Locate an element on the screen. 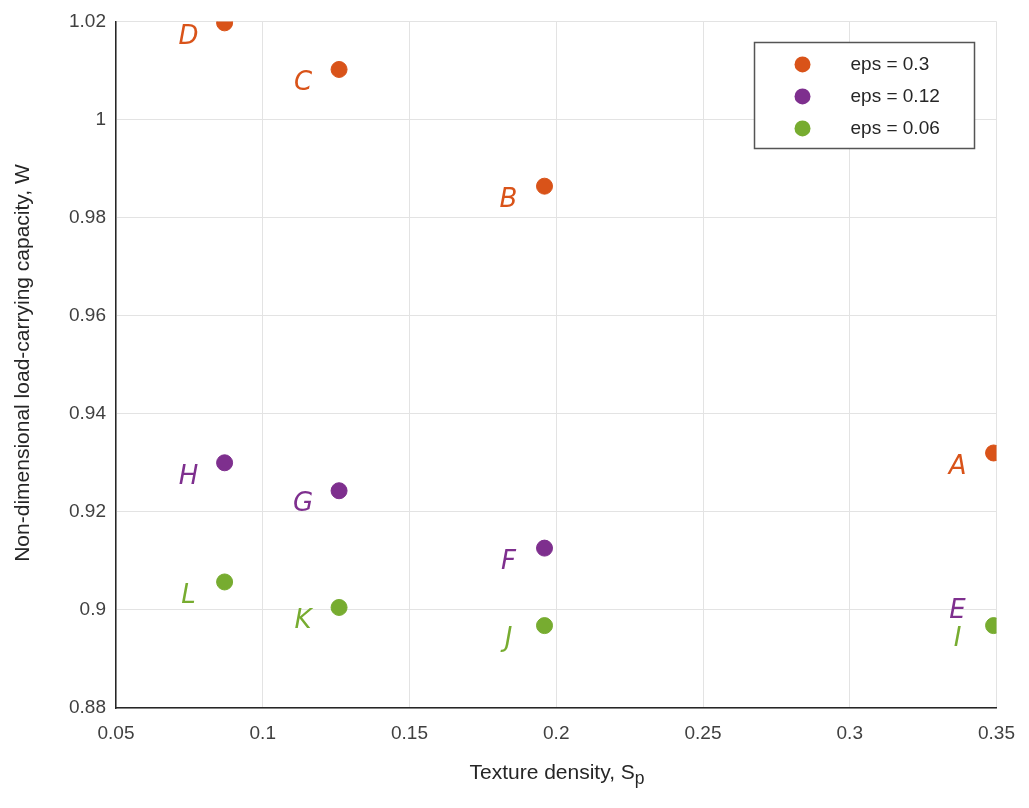  y-tick-label: 0.9 is located at coordinates (92, 609).